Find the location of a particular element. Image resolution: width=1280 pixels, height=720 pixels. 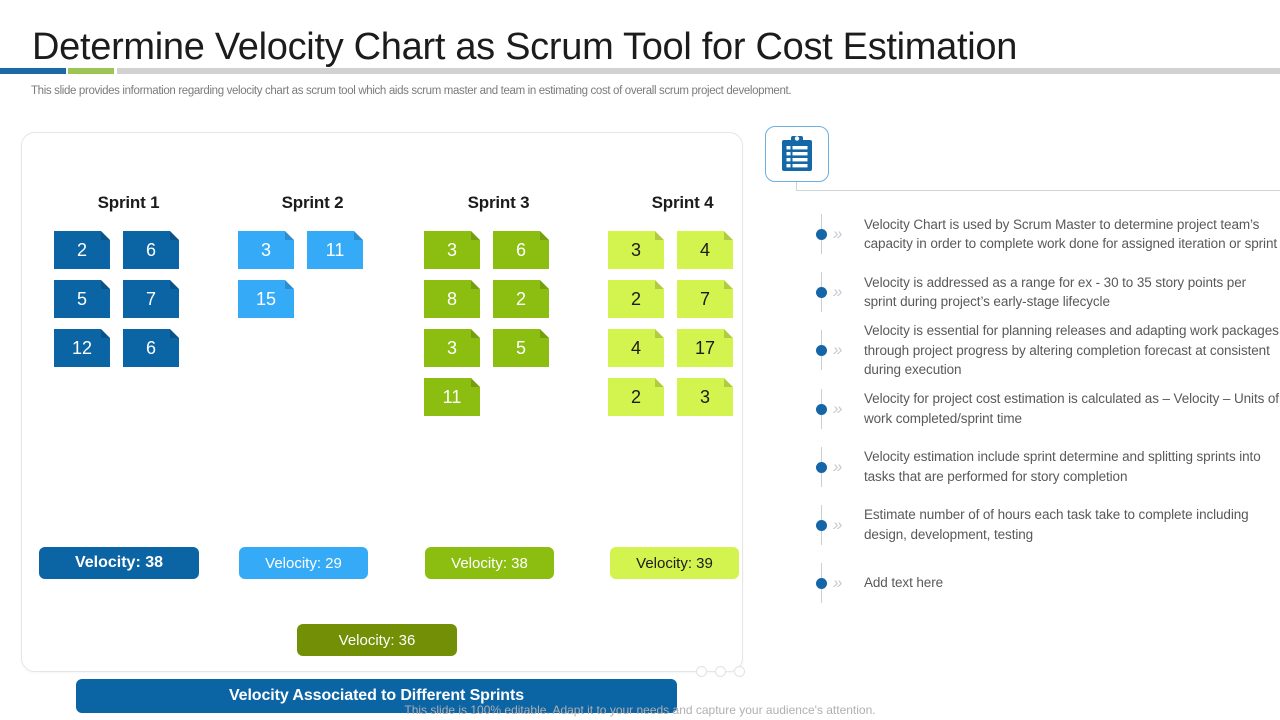

sprint-title: Sprint 3 is located at coordinates (498, 202).